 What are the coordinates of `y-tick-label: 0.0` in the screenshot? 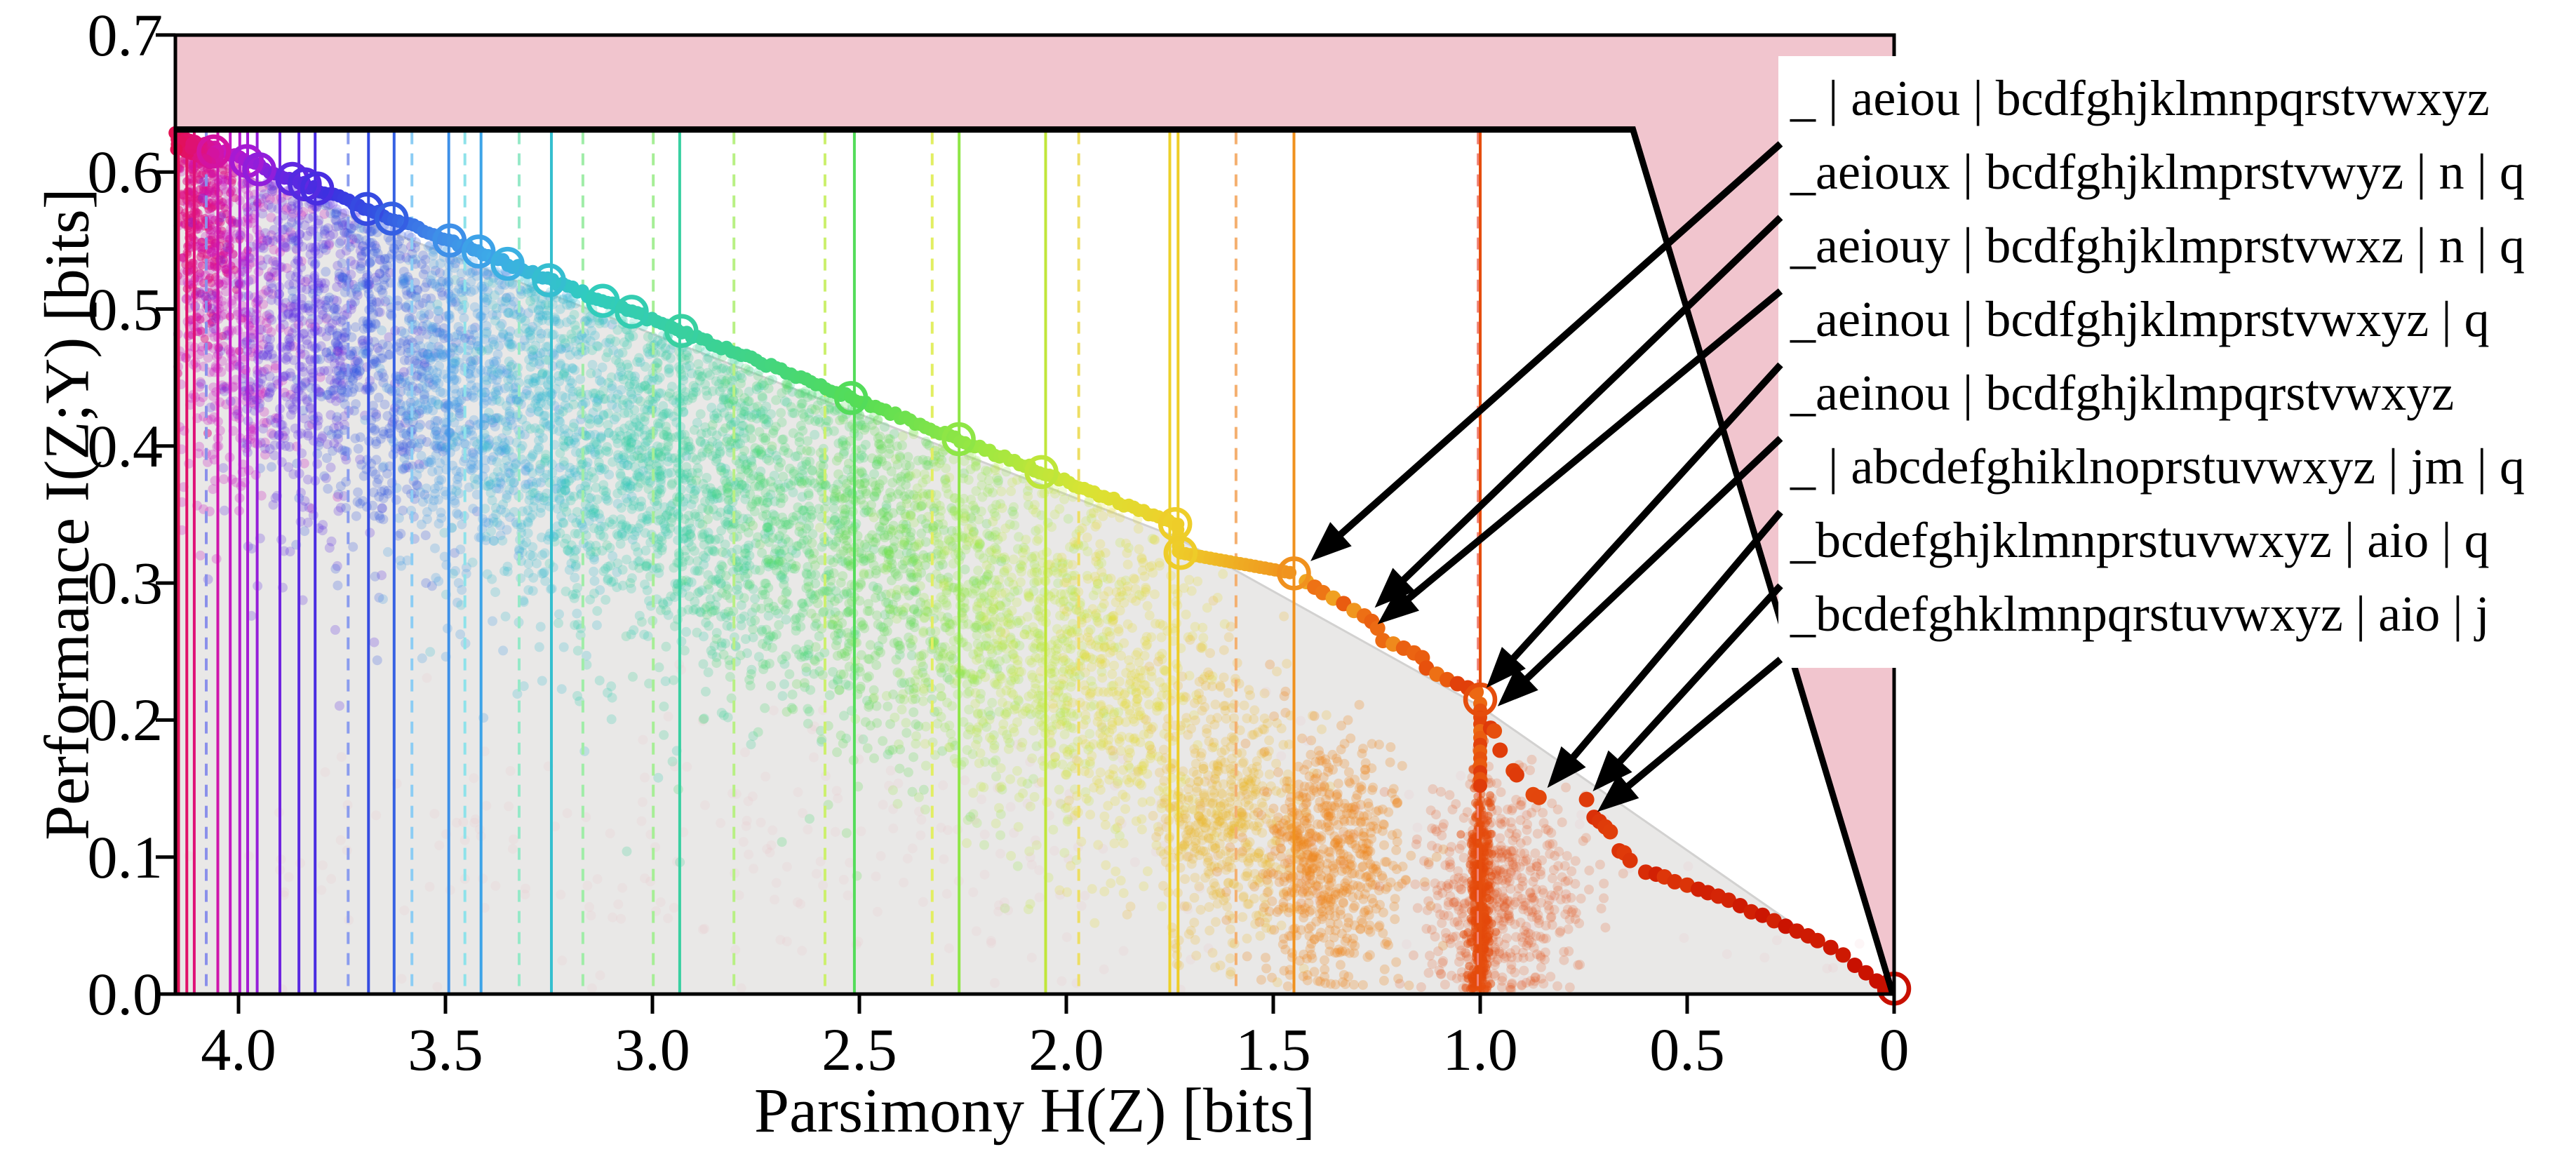 It's located at (125, 994).